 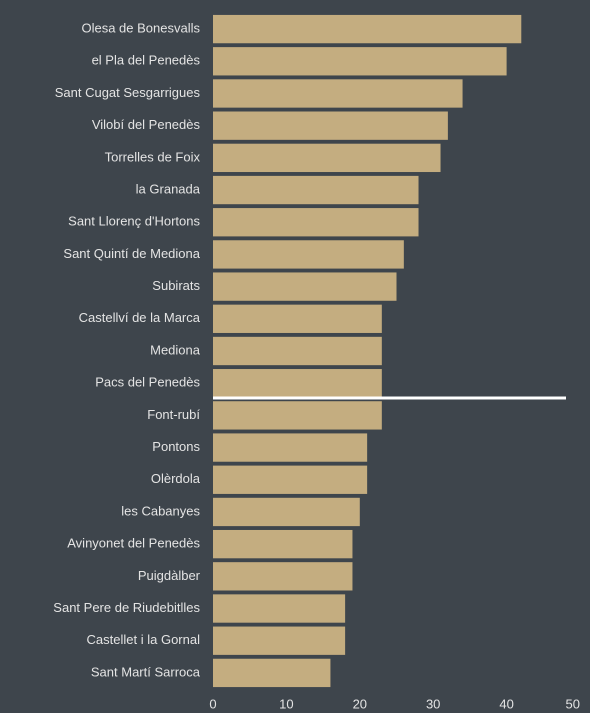 I want to click on y-tick-label: Sant Quintí de Mediona, so click(x=131, y=253).